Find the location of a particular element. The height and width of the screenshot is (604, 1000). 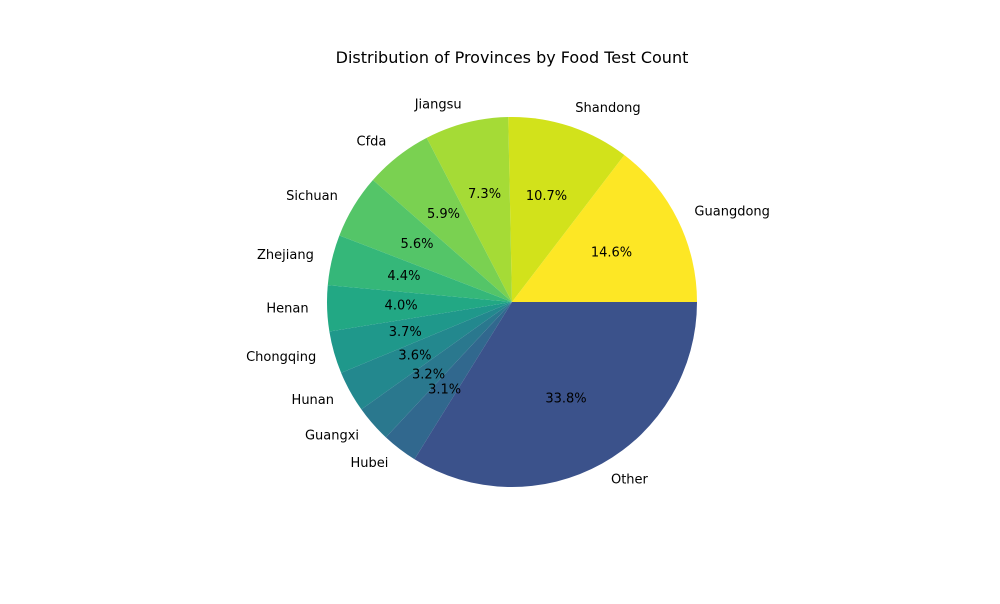

slice-percent-other: 33.8% is located at coordinates (565, 398).